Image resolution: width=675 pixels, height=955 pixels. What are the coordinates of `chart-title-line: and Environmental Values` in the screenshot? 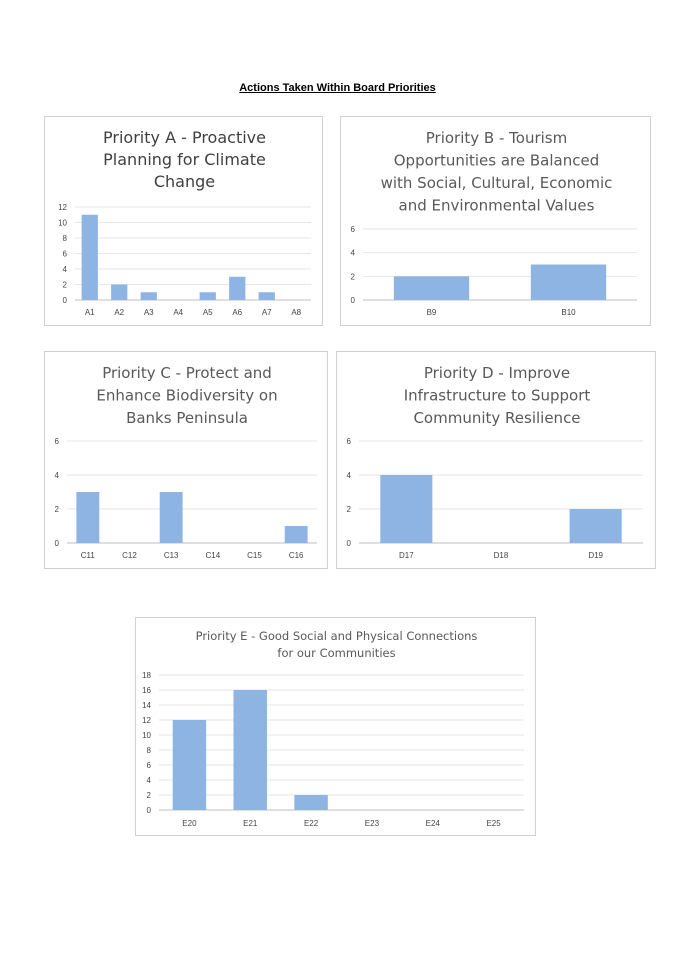 It's located at (497, 206).